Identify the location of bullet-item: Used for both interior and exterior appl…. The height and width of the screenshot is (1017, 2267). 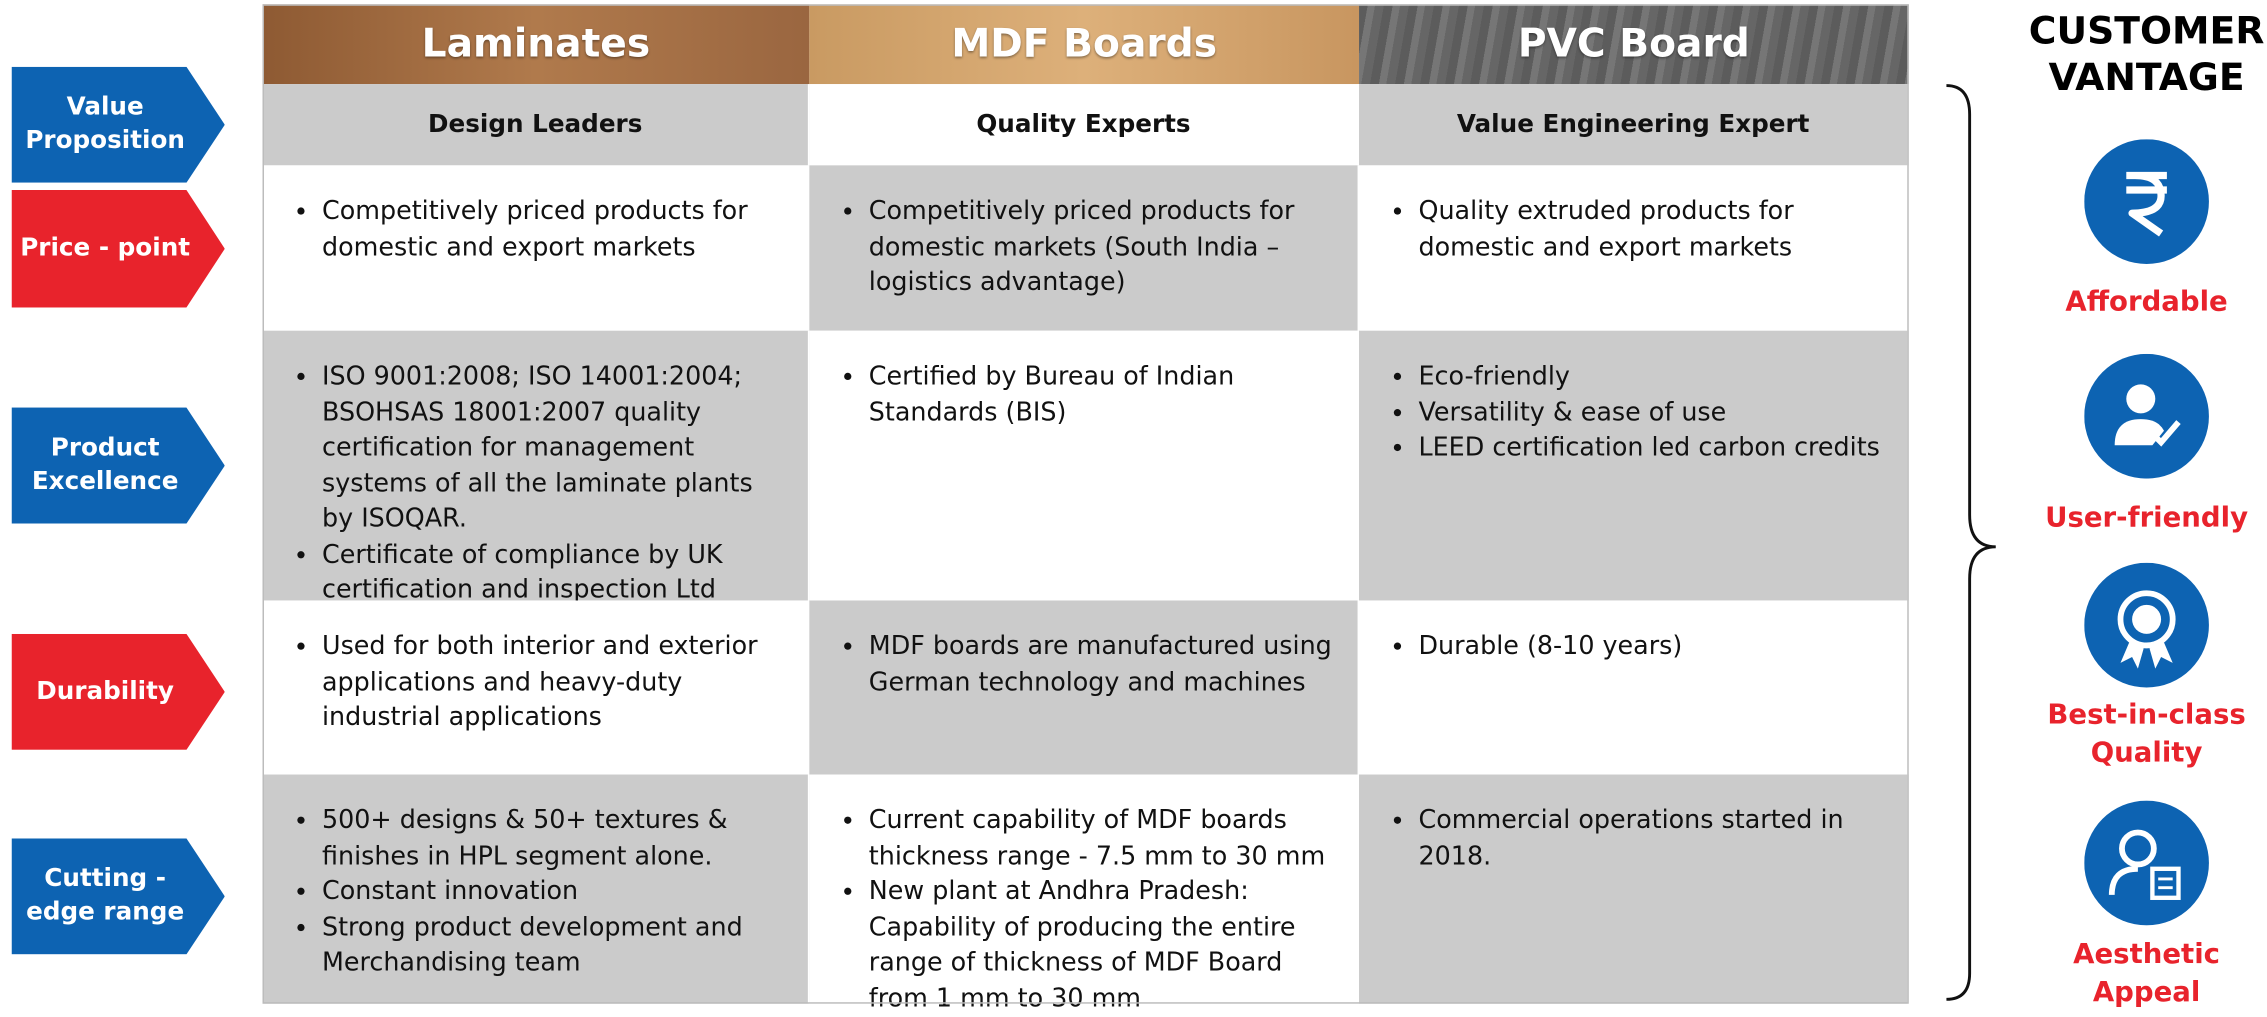
(555, 682).